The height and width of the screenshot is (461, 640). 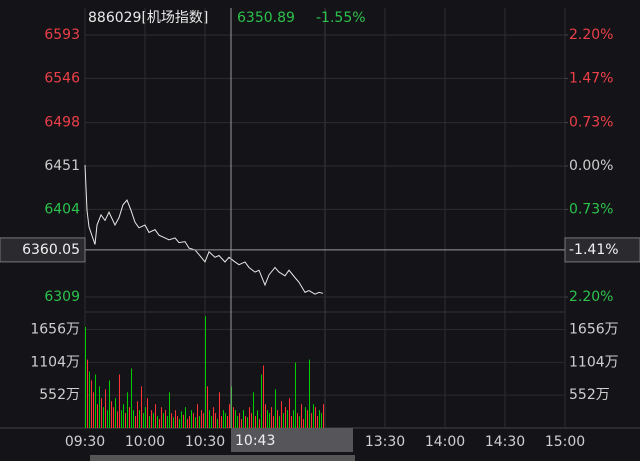 What do you see at coordinates (292, 440) in the screenshot?
I see `crosshair-x-box` at bounding box center [292, 440].